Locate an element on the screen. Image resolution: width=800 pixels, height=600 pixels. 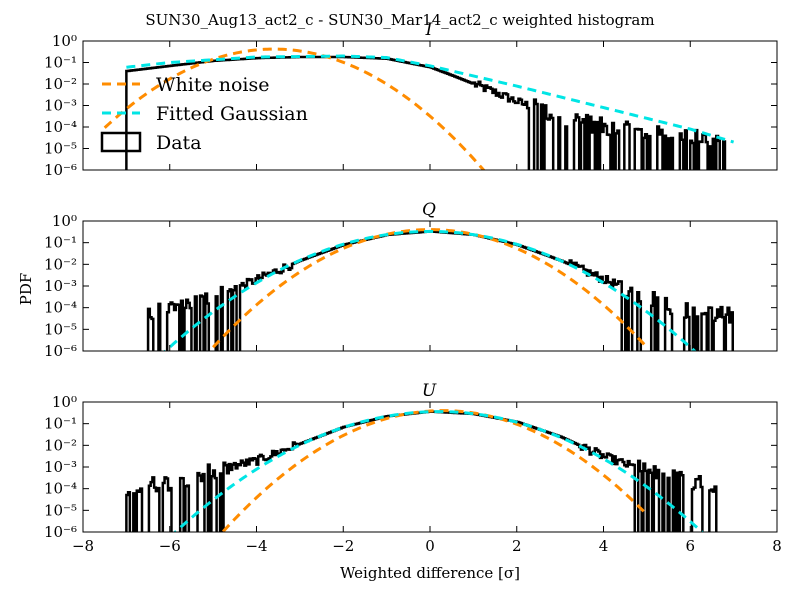
y-axis-label: PDF is located at coordinates (26, 289).